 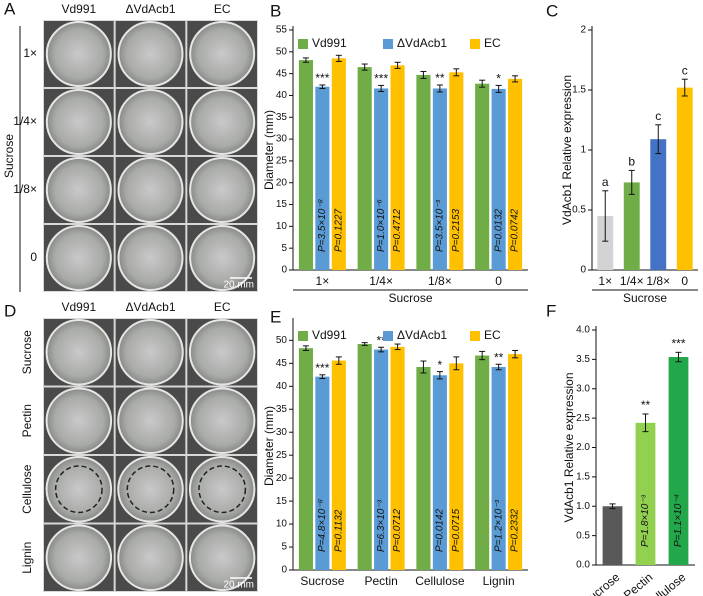 I want to click on significance: a, so click(x=605, y=182).